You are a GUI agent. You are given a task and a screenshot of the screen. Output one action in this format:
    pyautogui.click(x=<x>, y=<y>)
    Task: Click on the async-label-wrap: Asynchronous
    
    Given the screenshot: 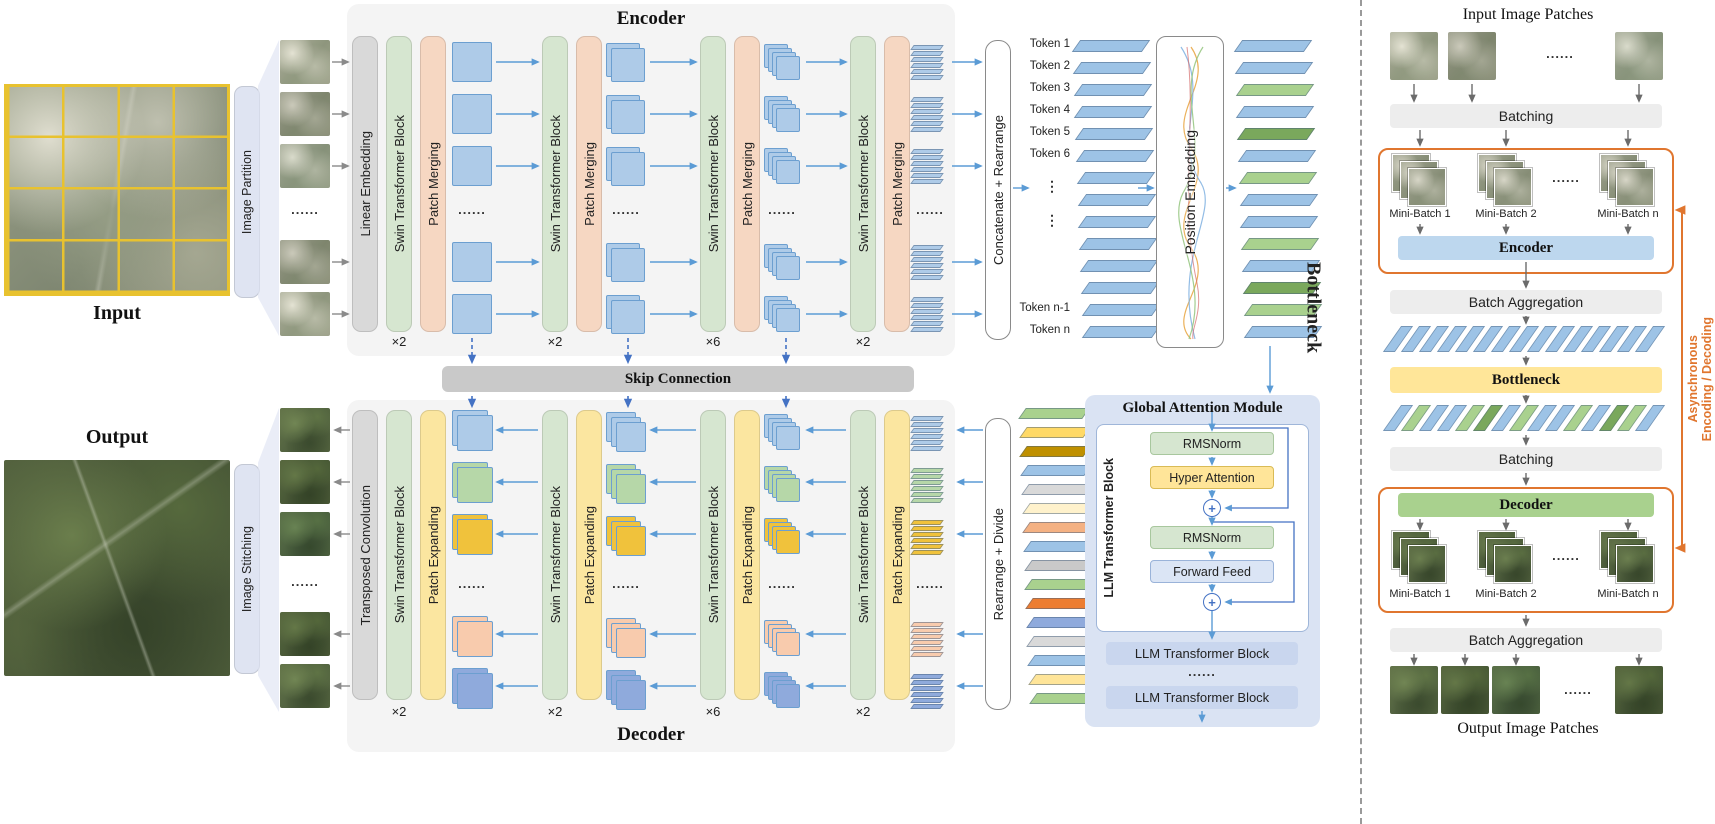 What is the action you would take?
    pyautogui.click(x=1693, y=379)
    